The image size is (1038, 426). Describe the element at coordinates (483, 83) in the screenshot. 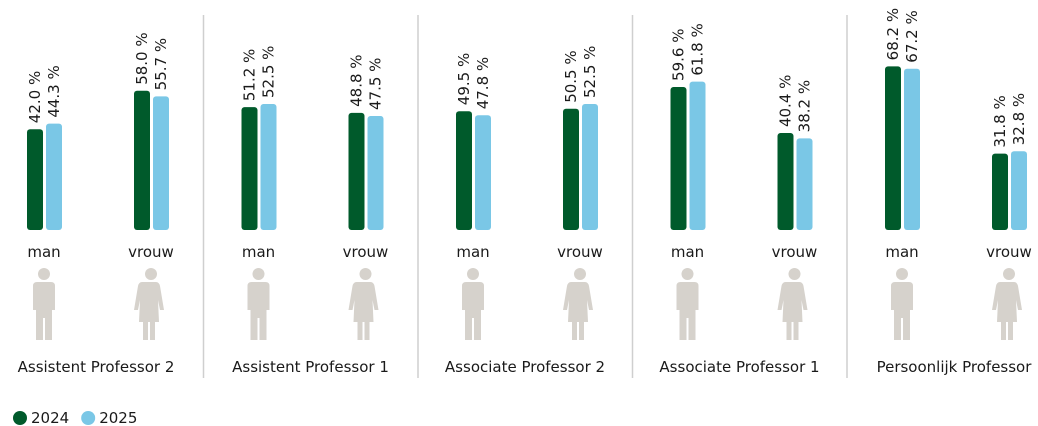

I see `value-label: 47.8 %` at that location.